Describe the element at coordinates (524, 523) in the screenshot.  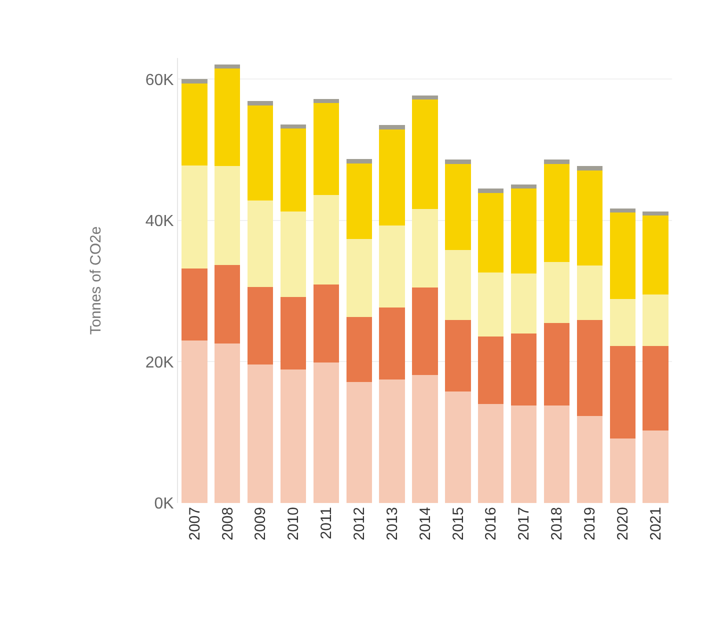
I see `x-tick-label: 2017` at that location.